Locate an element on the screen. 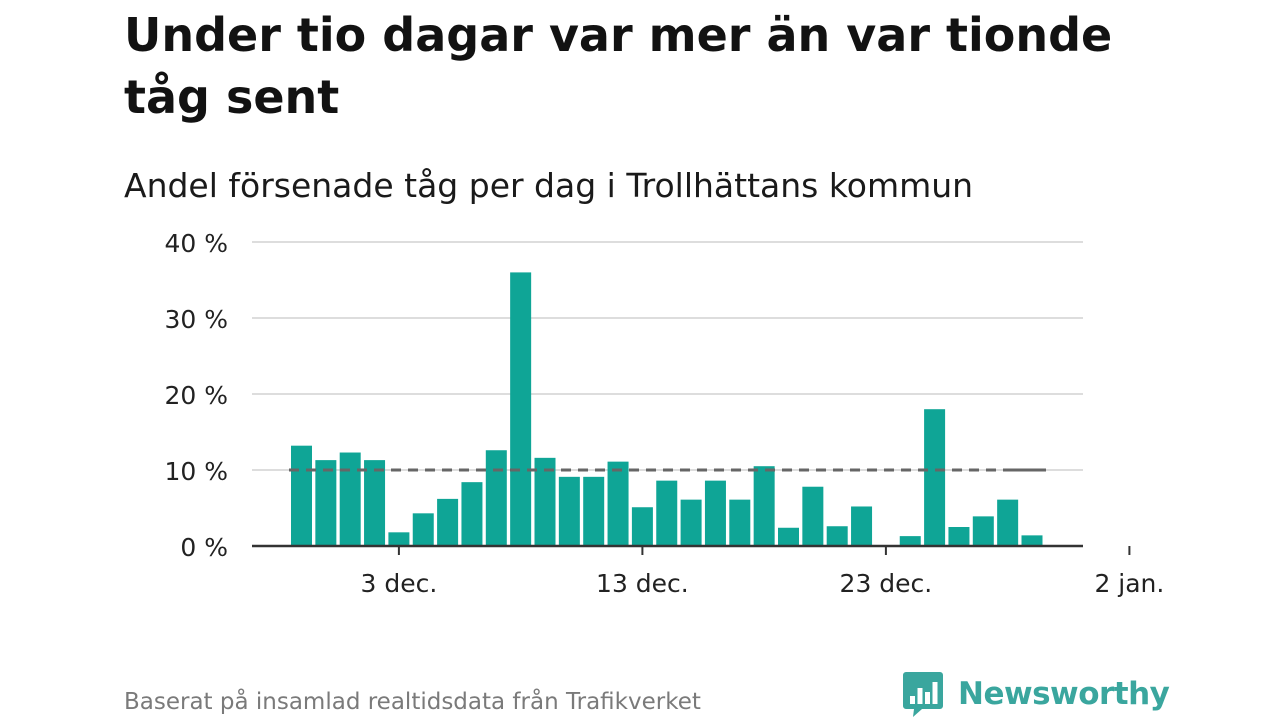 This screenshot has width=1280, height=720. brand-link: Newsworthy is located at coordinates (1036, 694).